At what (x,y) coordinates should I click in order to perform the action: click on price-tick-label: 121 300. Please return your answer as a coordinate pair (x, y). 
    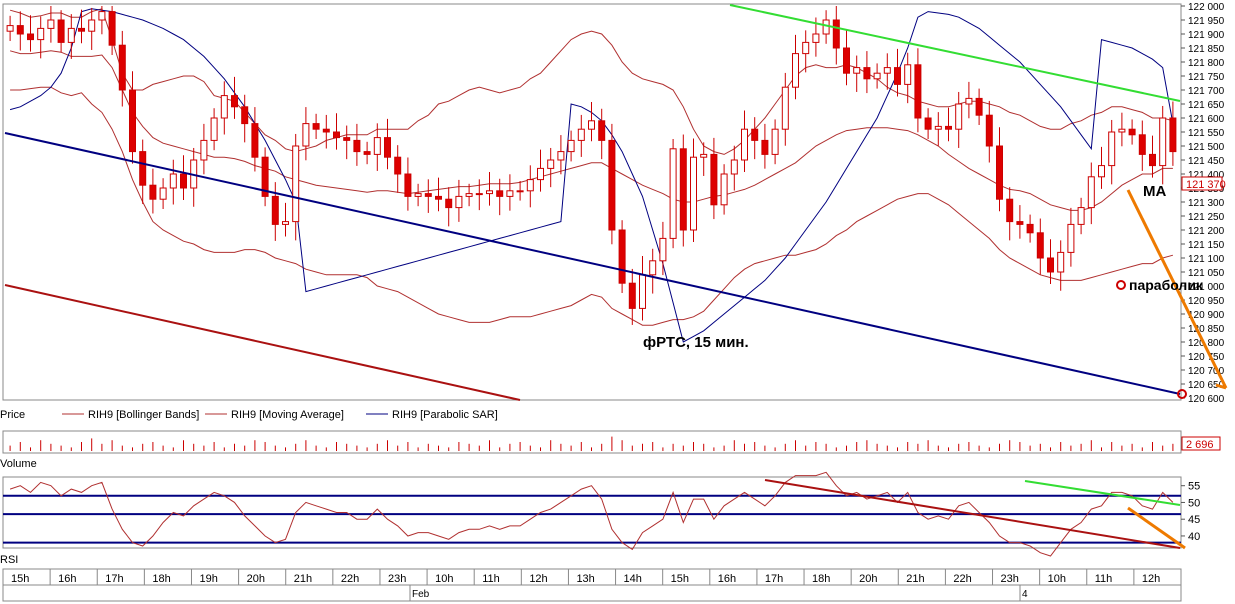
    Looking at the image, I should click on (1206, 203).